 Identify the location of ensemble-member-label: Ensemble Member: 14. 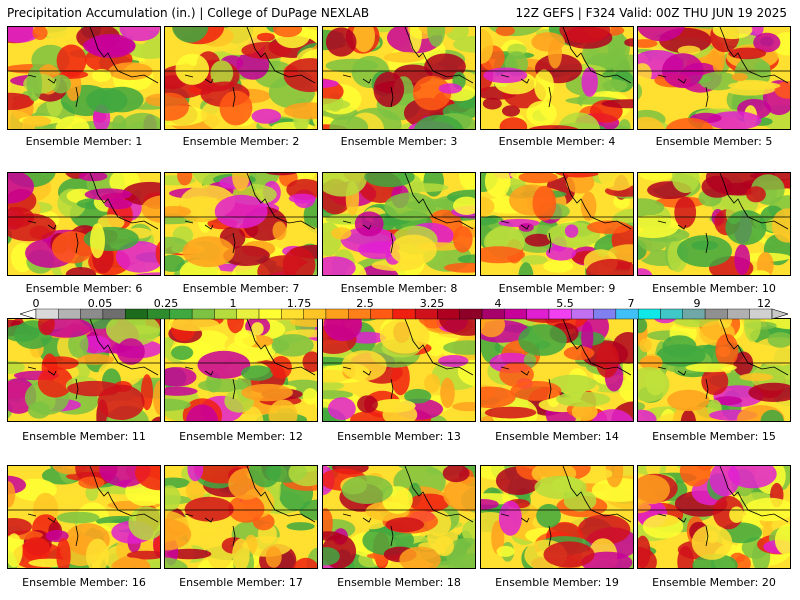
(557, 436).